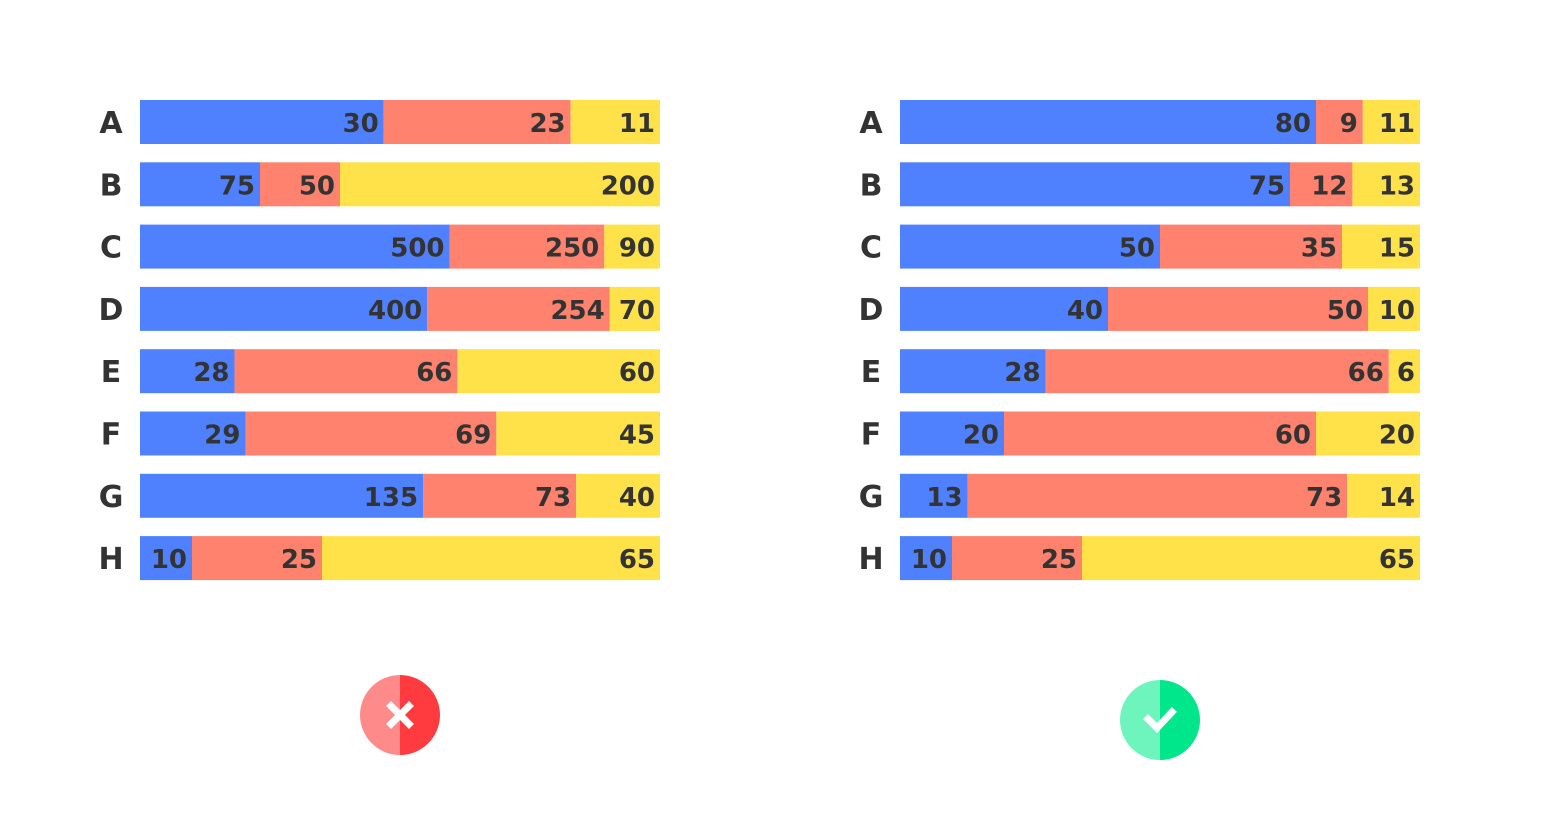 Image resolution: width=1560 pixels, height=840 pixels. Describe the element at coordinates (1319, 249) in the screenshot. I see `data-label-c-series-2: 35` at that location.